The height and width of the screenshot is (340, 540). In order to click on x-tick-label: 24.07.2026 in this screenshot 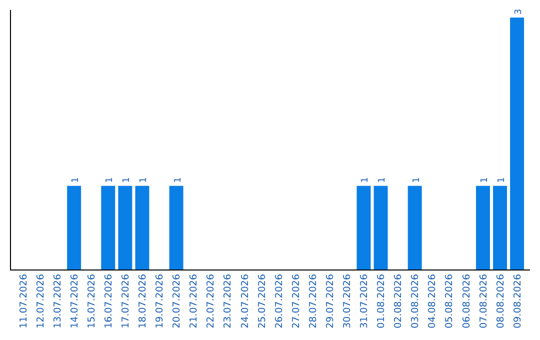, I will do `click(245, 301)`.